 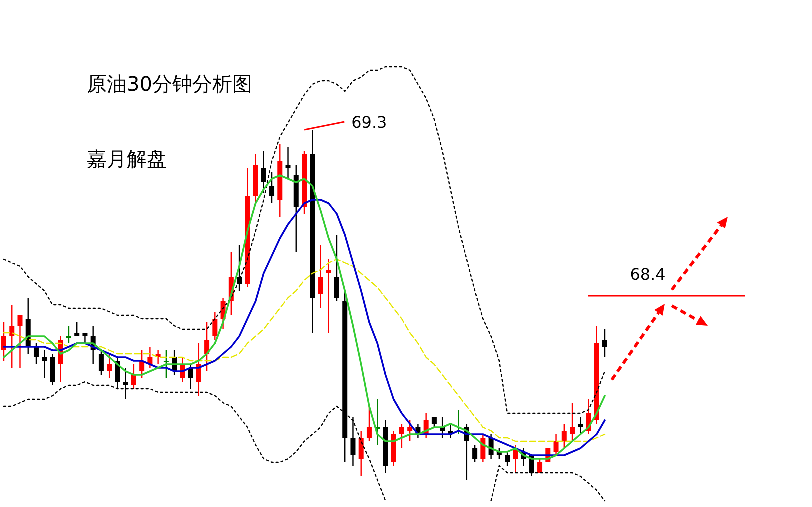 What do you see at coordinates (648, 274) in the screenshot?
I see `text: 68.4` at bounding box center [648, 274].